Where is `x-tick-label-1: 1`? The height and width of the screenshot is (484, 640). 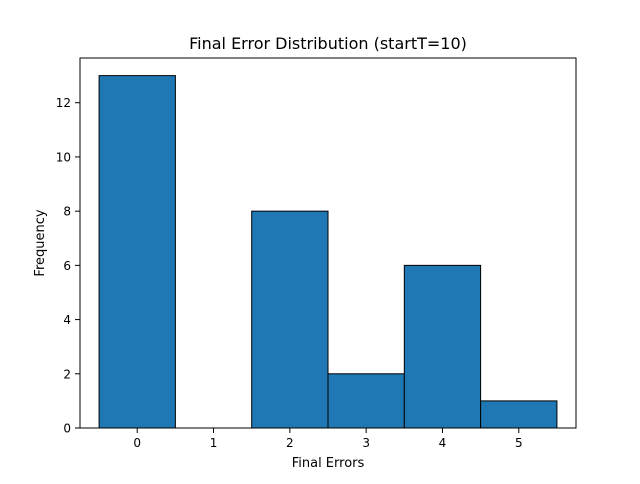
x-tick-label-1: 1 is located at coordinates (214, 443).